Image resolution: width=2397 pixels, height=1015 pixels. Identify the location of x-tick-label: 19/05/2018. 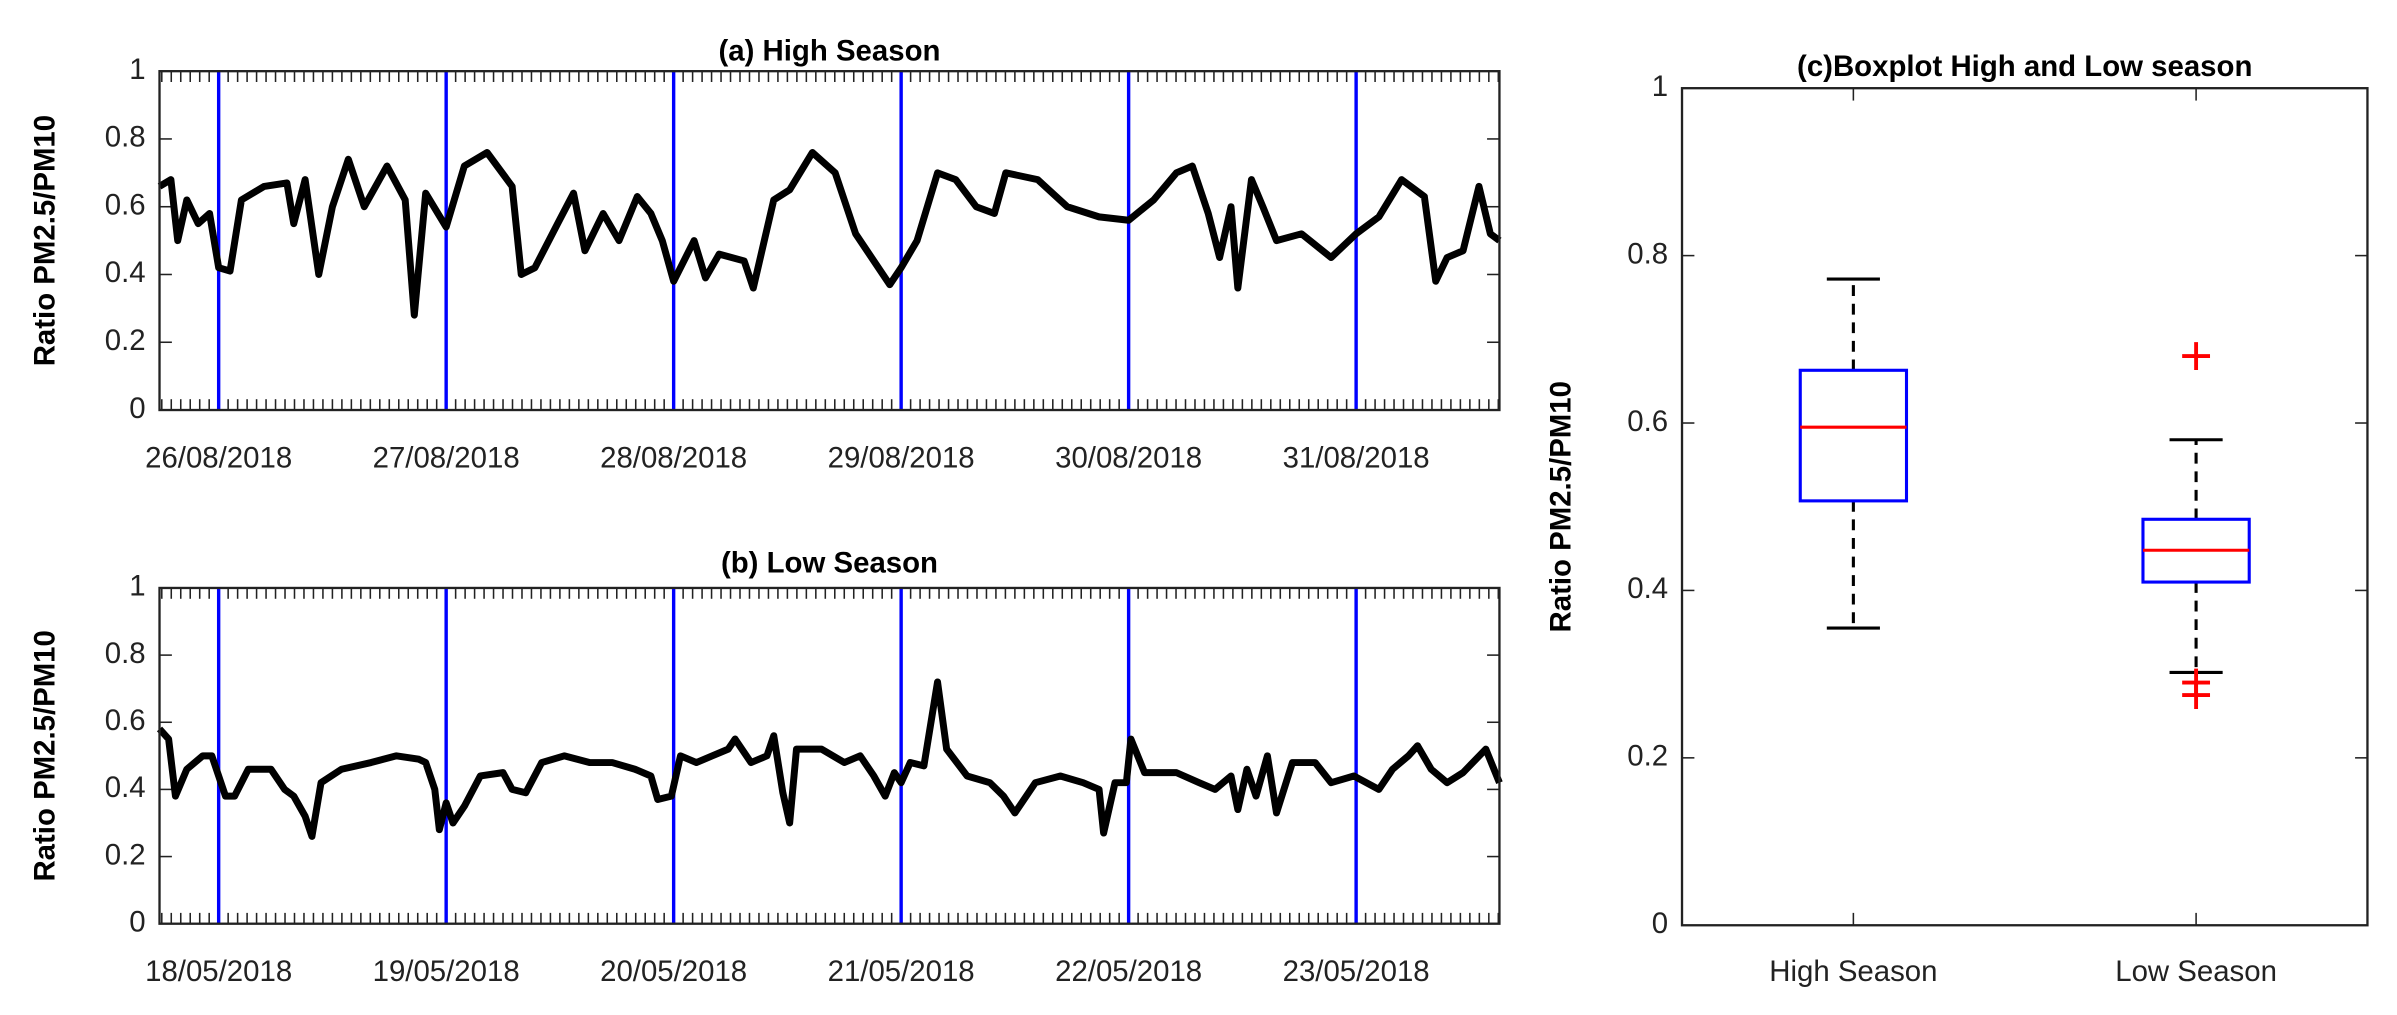
(446, 971).